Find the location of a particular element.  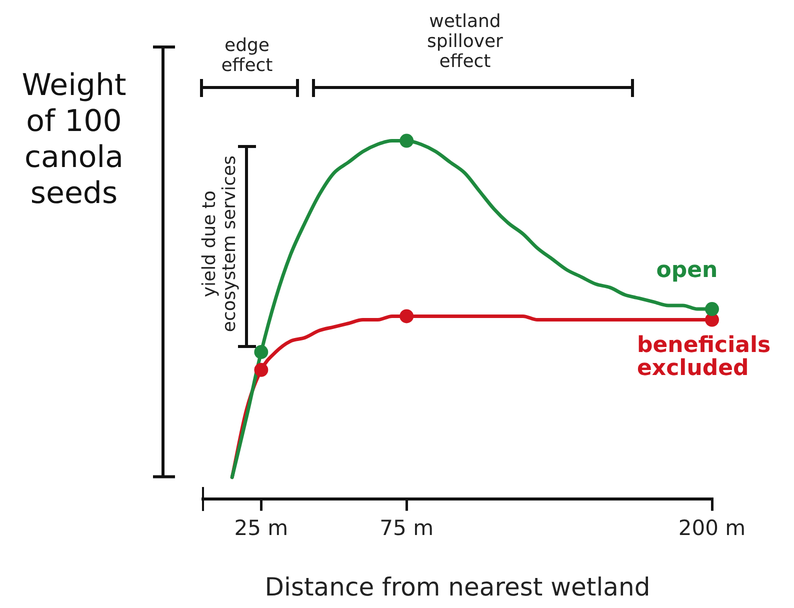

series-label: beneficials excluded is located at coordinates (704, 356).